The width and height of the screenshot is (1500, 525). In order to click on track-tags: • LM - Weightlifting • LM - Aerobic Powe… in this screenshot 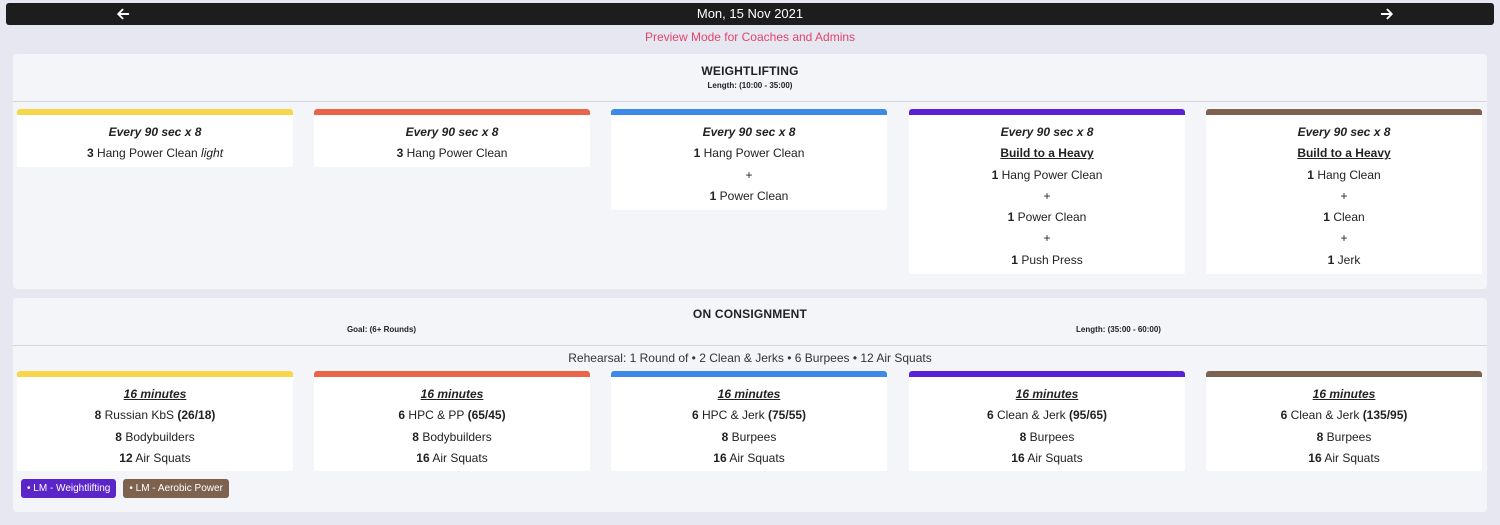, I will do `click(125, 488)`.